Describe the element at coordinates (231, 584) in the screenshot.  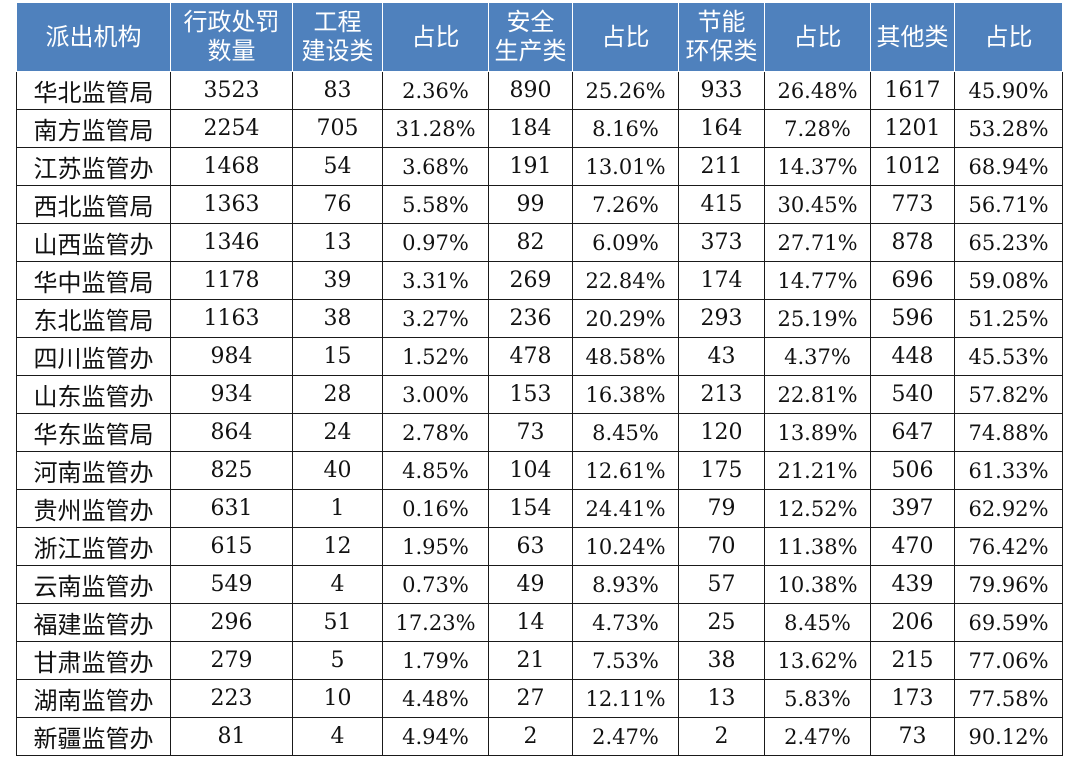
I see `penalty-count-cell: 549` at that location.